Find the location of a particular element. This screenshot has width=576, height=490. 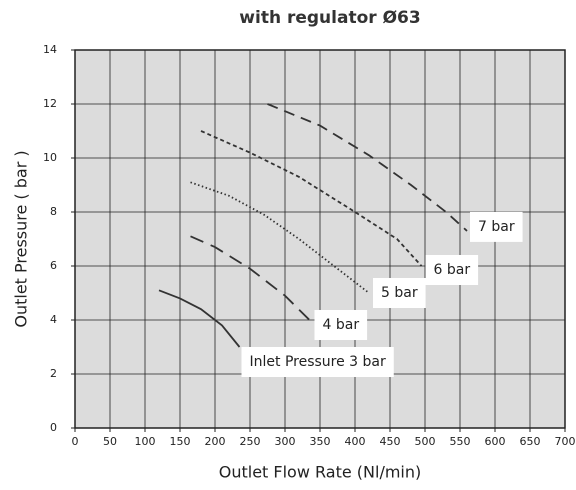

x-tick-label: 700 is located at coordinates (565, 441).